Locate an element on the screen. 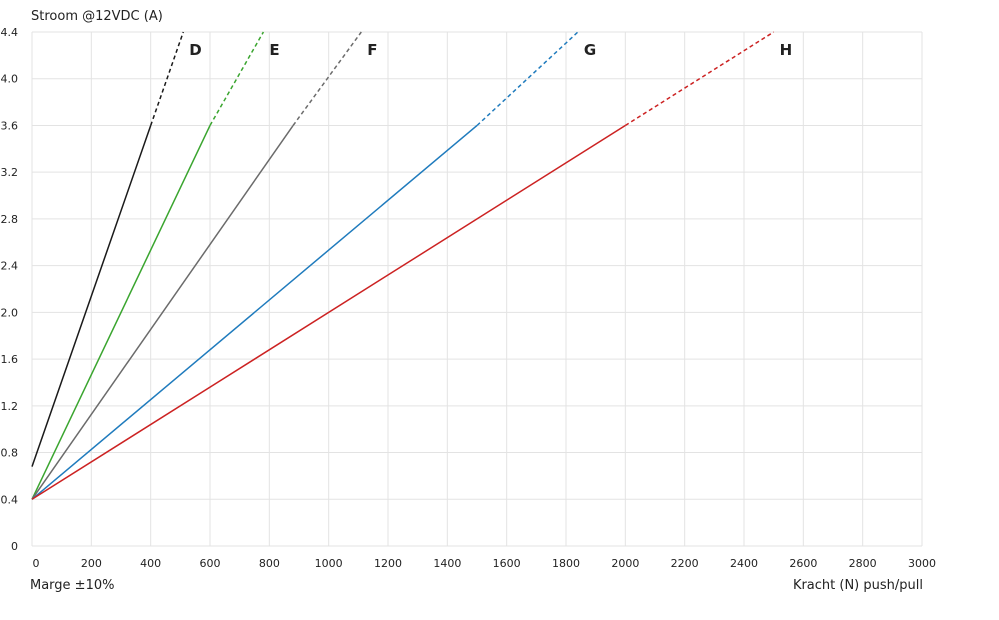  x-axis-title: Kracht (N) push/pull is located at coordinates (858, 585).